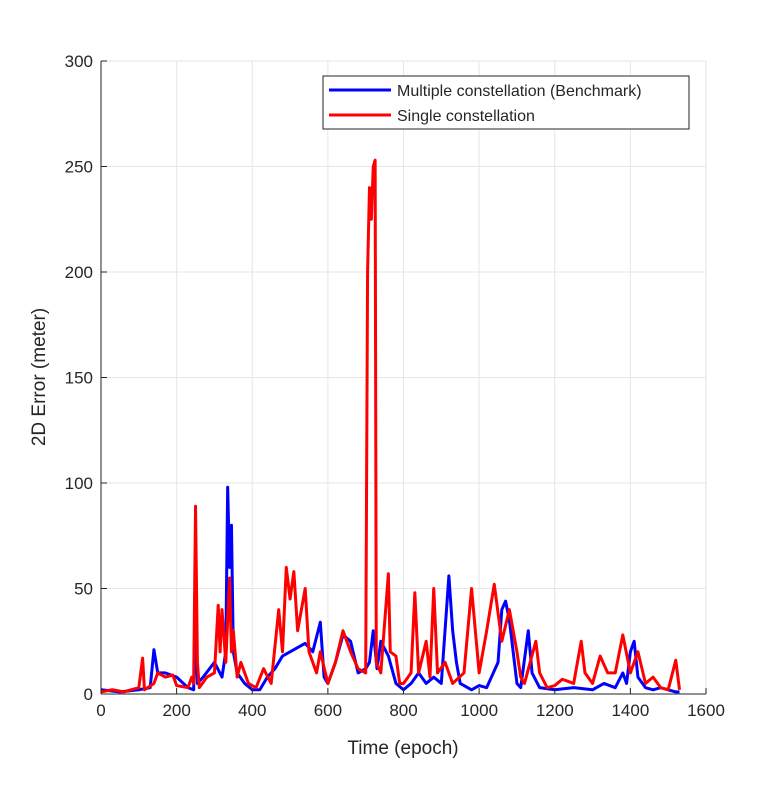  I want to click on legend-box, so click(506, 102).